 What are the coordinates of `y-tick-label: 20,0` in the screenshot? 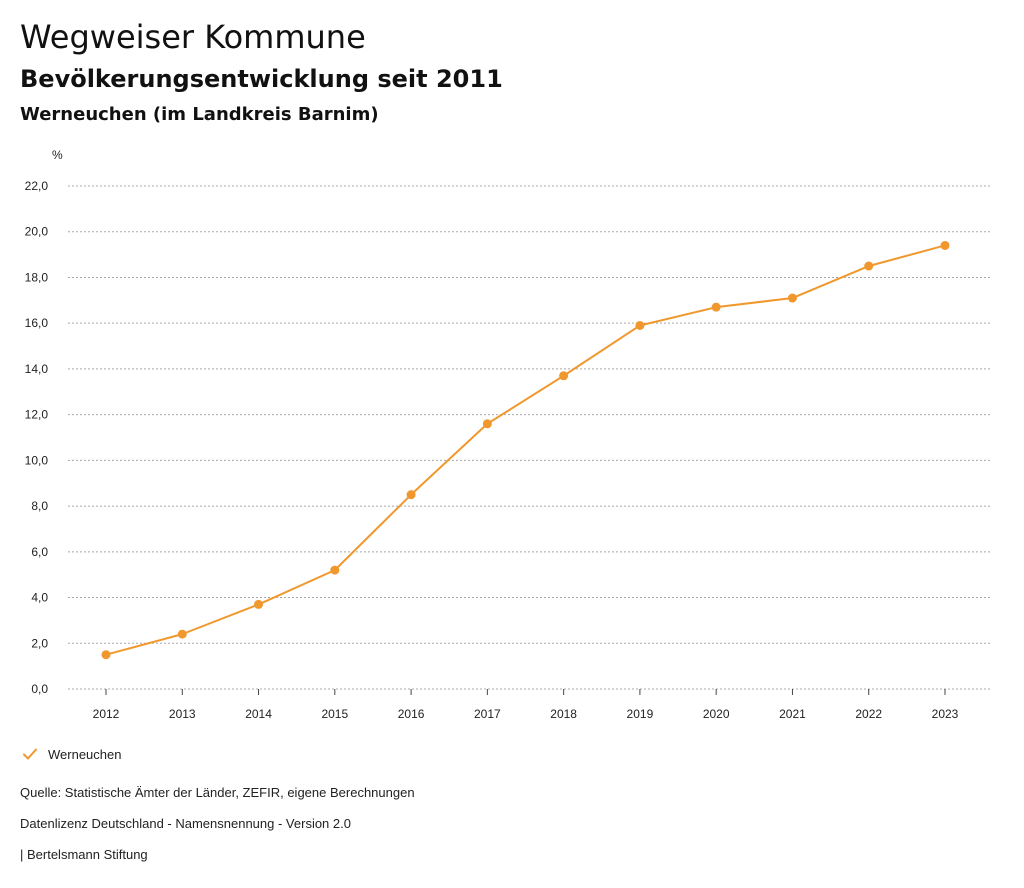 It's located at (37, 232).